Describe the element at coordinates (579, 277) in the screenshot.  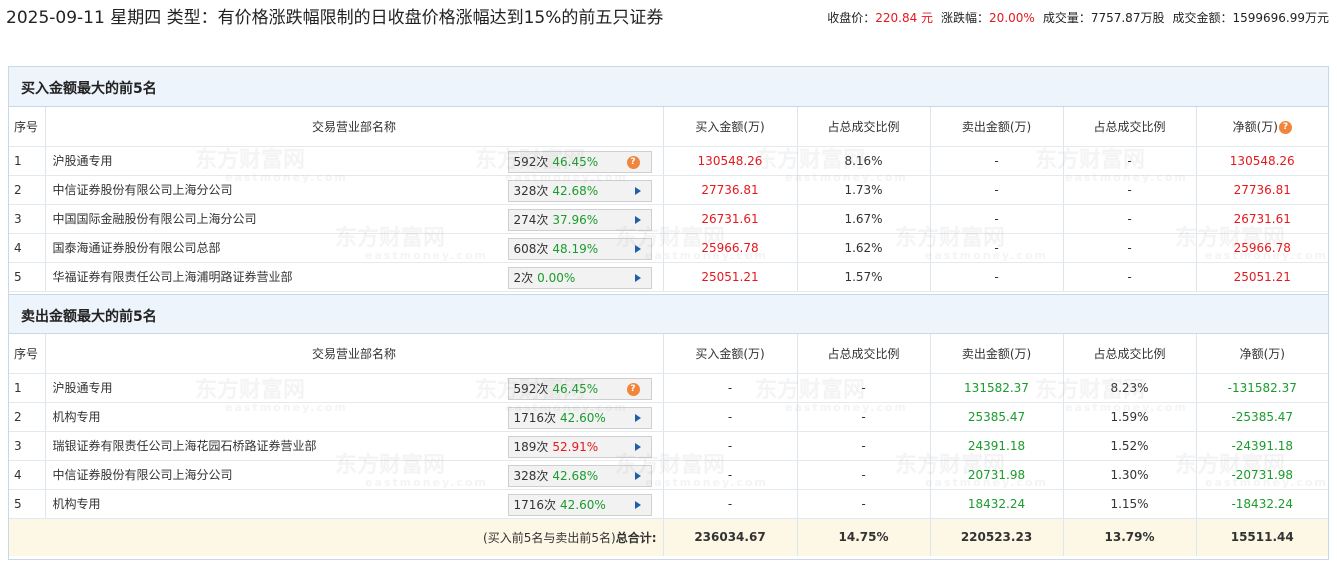
I see `branch-stat-button: 2次 0.00%` at that location.